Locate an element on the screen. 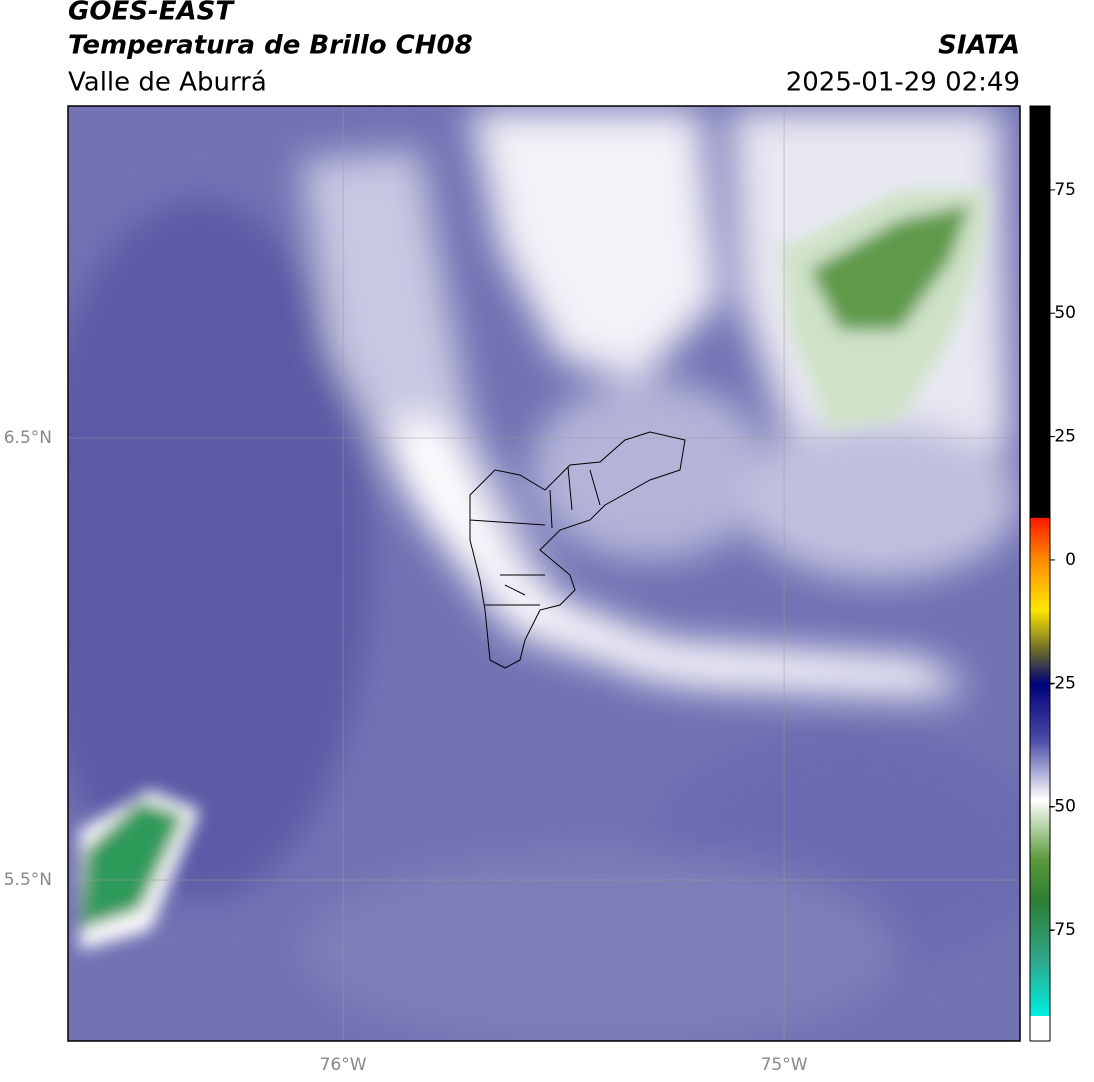 Image resolution: width=1094 pixels, height=1082 pixels. y-tick-label: 6.5°N is located at coordinates (28, 438).